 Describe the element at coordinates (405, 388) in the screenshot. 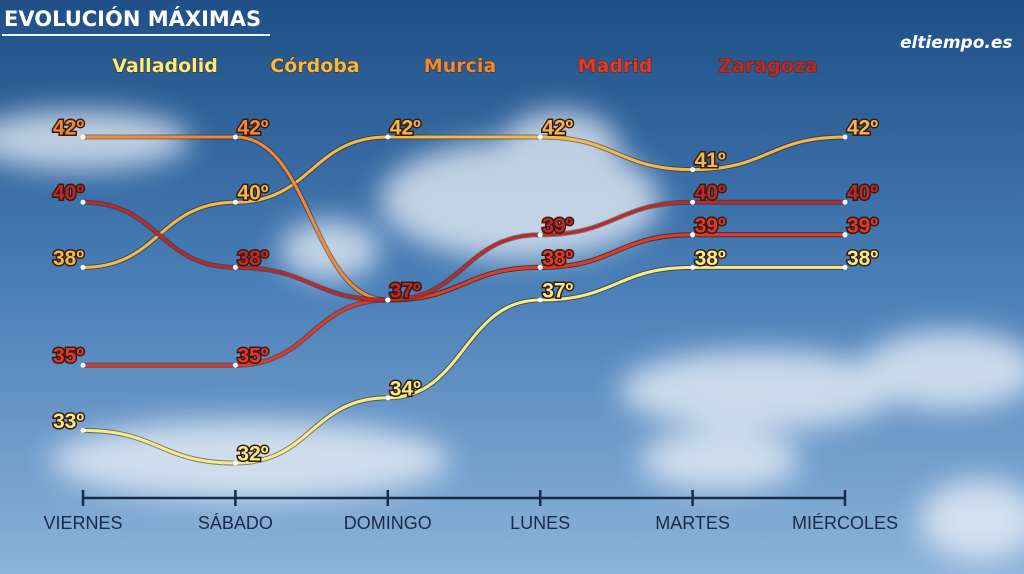

I see `value-label: 34º` at that location.